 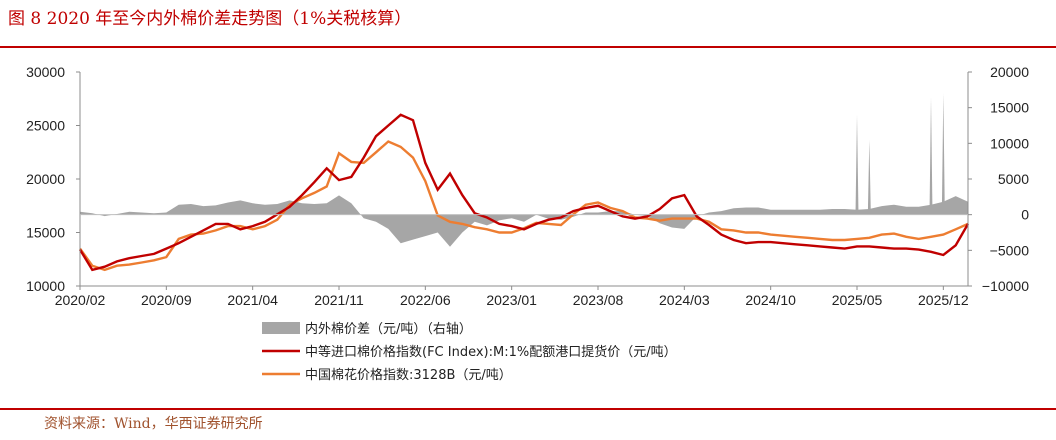 What do you see at coordinates (339, 300) in the screenshot?
I see `x-tick-label: 2021/11` at bounding box center [339, 300].